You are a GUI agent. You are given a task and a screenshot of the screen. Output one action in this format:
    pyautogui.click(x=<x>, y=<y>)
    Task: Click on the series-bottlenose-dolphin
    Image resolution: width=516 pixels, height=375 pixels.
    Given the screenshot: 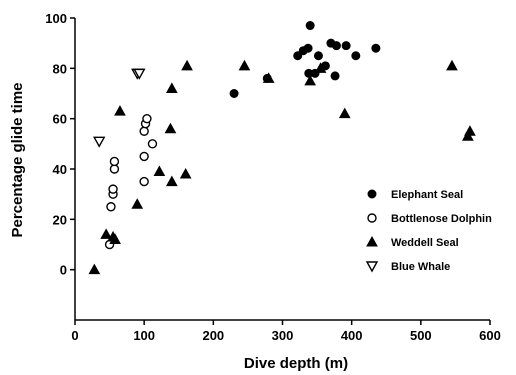 What is the action you would take?
    pyautogui.click(x=131, y=181)
    